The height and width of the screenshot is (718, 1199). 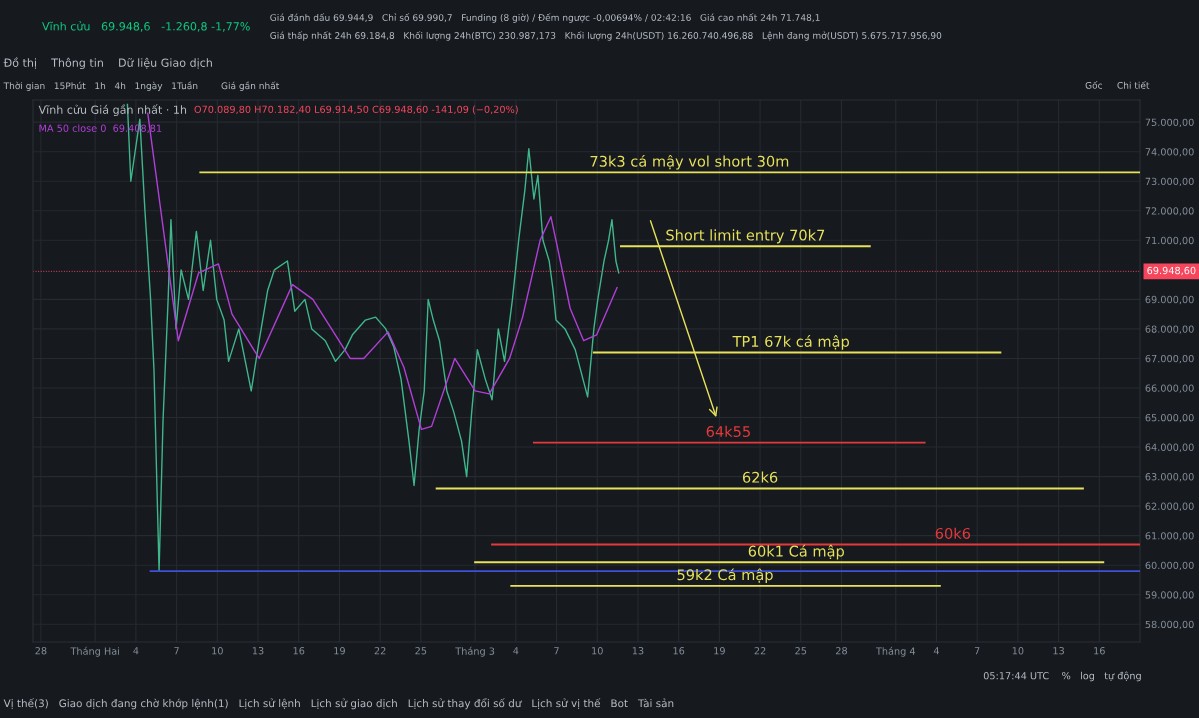 I want to click on annotation: 62k6, so click(x=760, y=477).